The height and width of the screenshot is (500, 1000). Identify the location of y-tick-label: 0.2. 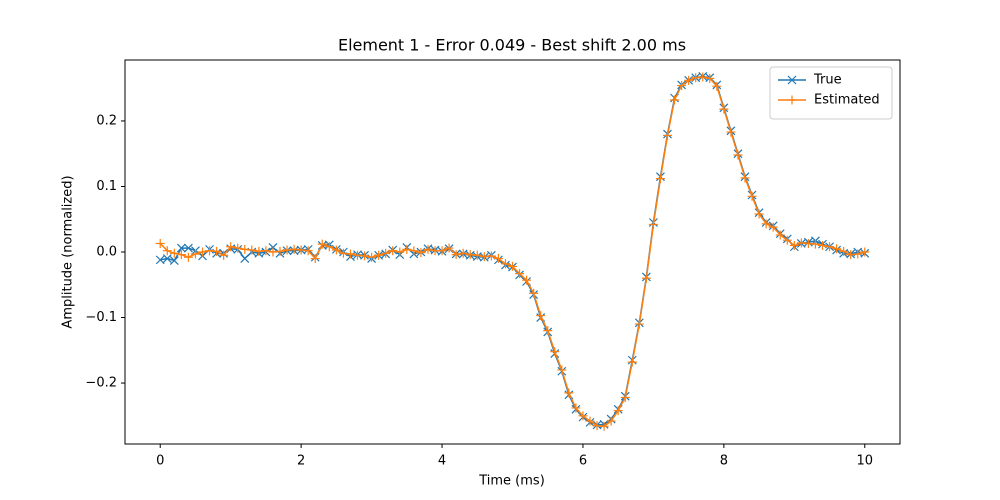
(106, 120).